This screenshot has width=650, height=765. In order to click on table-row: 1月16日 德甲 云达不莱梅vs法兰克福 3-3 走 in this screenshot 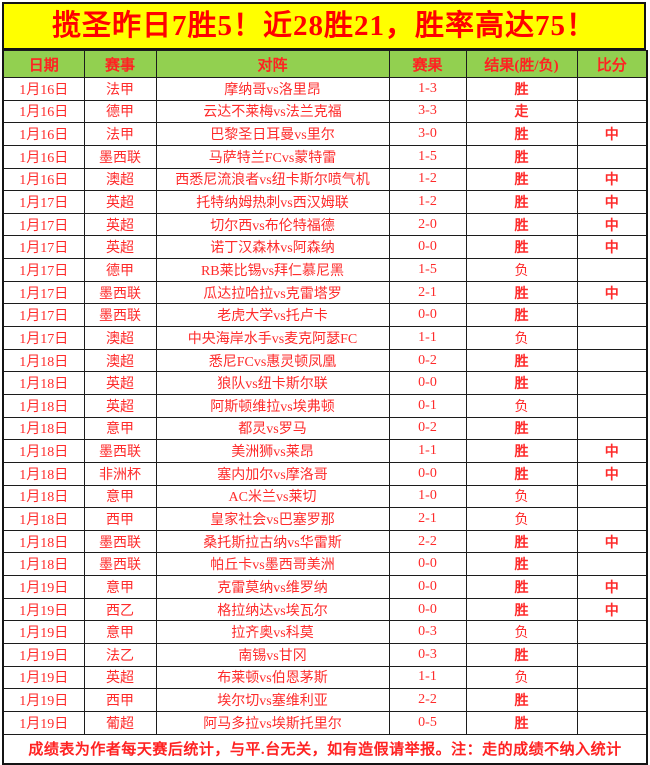, I will do `click(325, 111)`.